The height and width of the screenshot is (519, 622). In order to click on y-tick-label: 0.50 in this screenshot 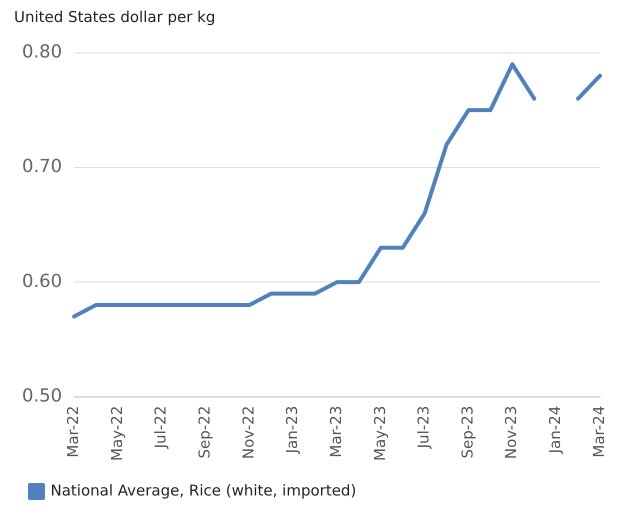, I will do `click(42, 395)`.